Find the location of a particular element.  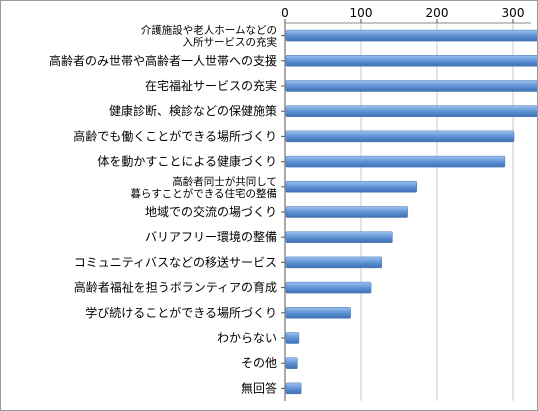

category-label: 無回答 is located at coordinates (259, 387).